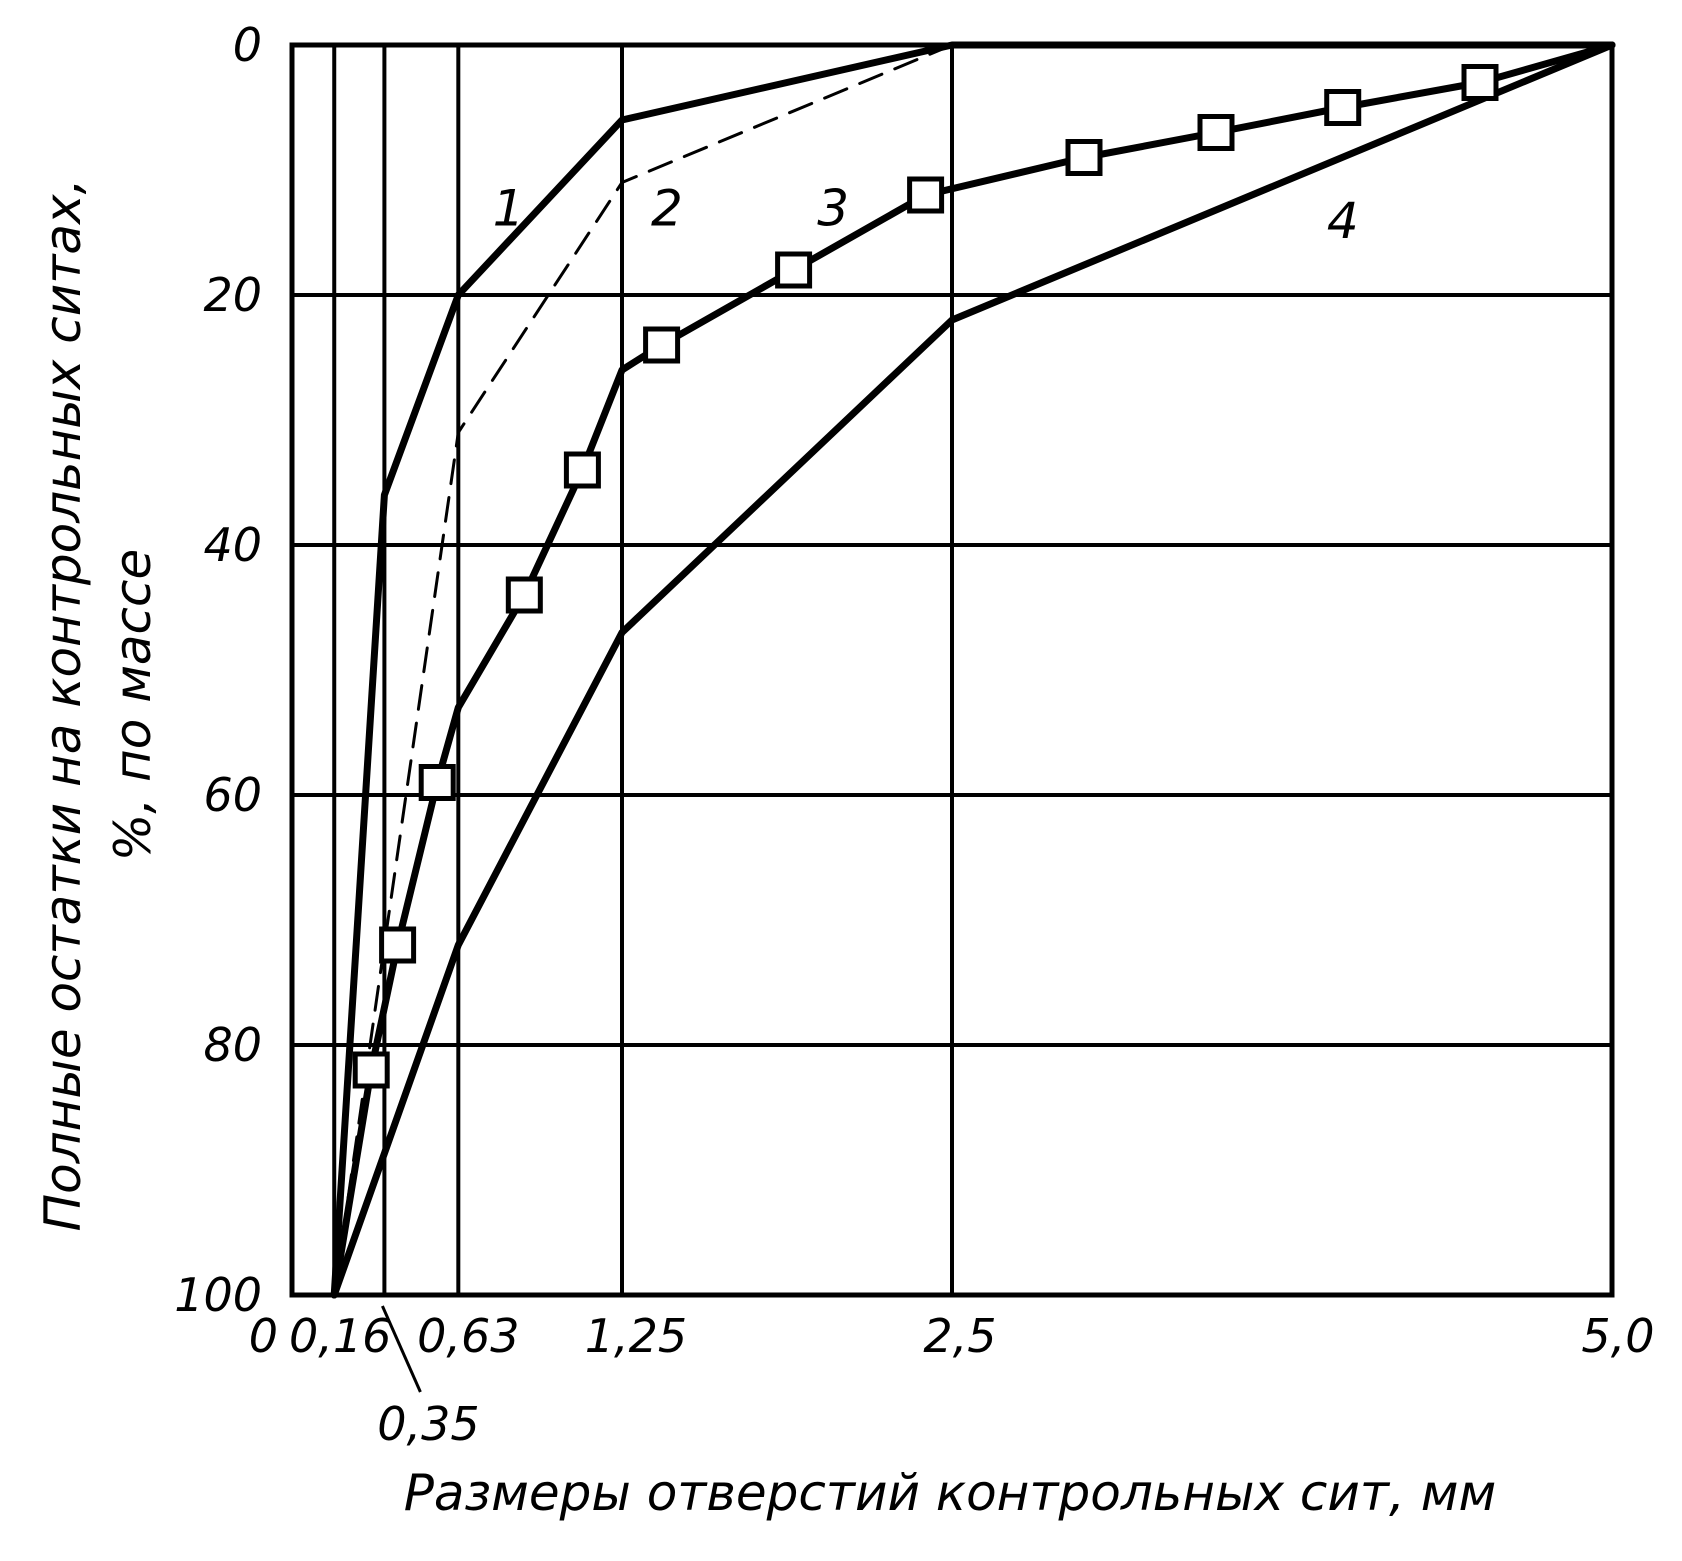 The image size is (1682, 1561). I want to click on x-tick-label: 1,25, so click(636, 1336).